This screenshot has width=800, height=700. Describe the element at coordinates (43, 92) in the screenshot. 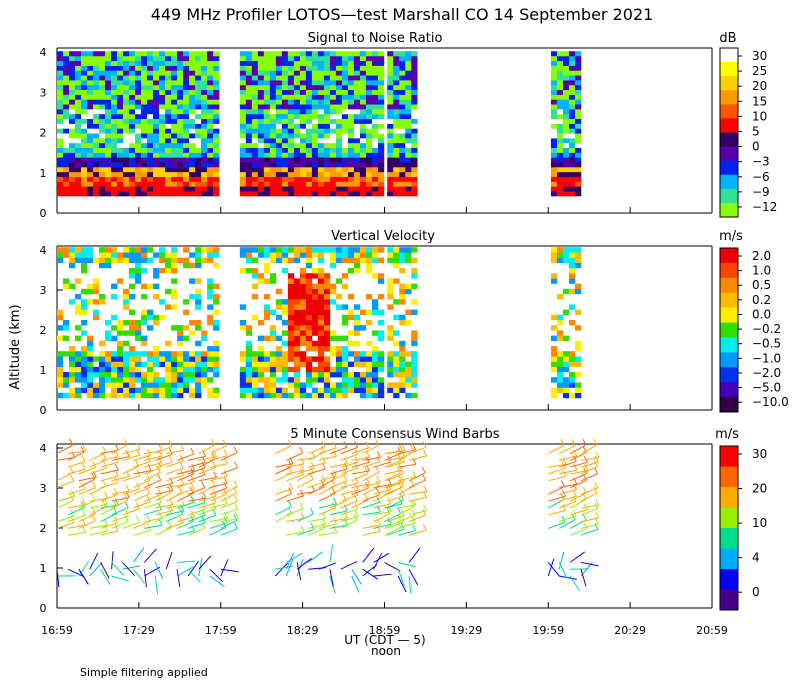

I see `snr-y-tick-label: 3` at that location.